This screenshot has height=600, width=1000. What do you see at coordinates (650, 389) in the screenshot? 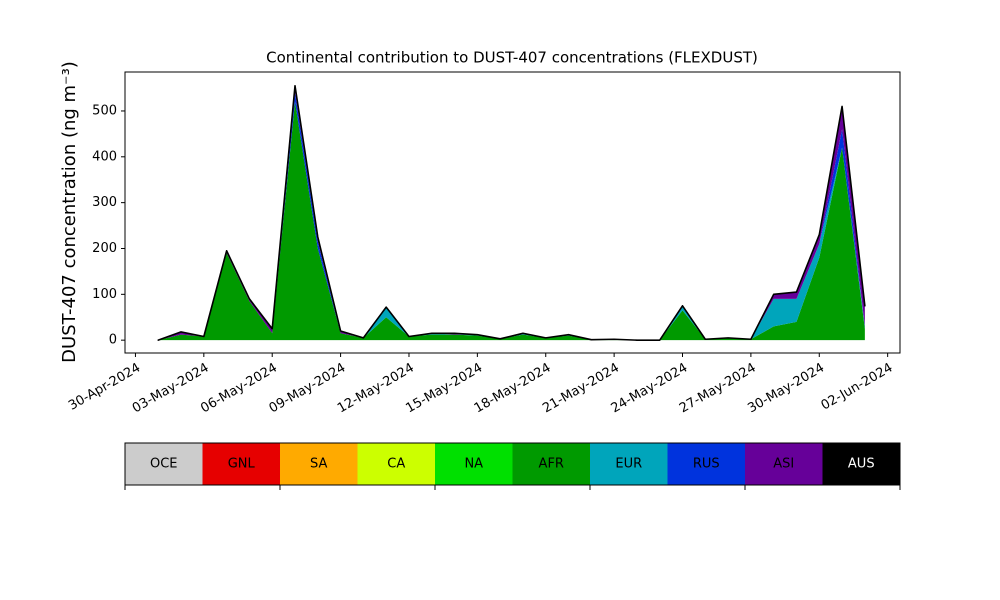
I see `x-tick-label: 24-May-2024` at bounding box center [650, 389].